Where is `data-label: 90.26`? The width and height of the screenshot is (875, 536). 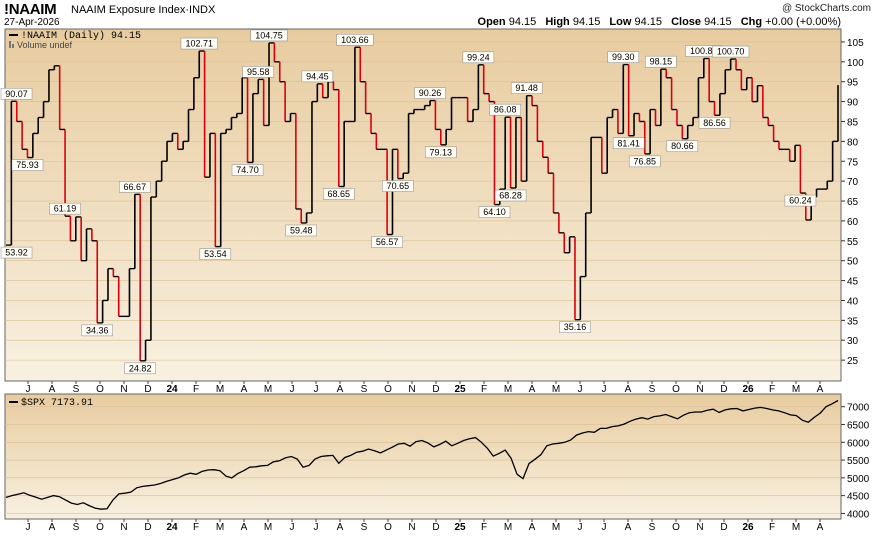 data-label: 90.26 is located at coordinates (430, 93).